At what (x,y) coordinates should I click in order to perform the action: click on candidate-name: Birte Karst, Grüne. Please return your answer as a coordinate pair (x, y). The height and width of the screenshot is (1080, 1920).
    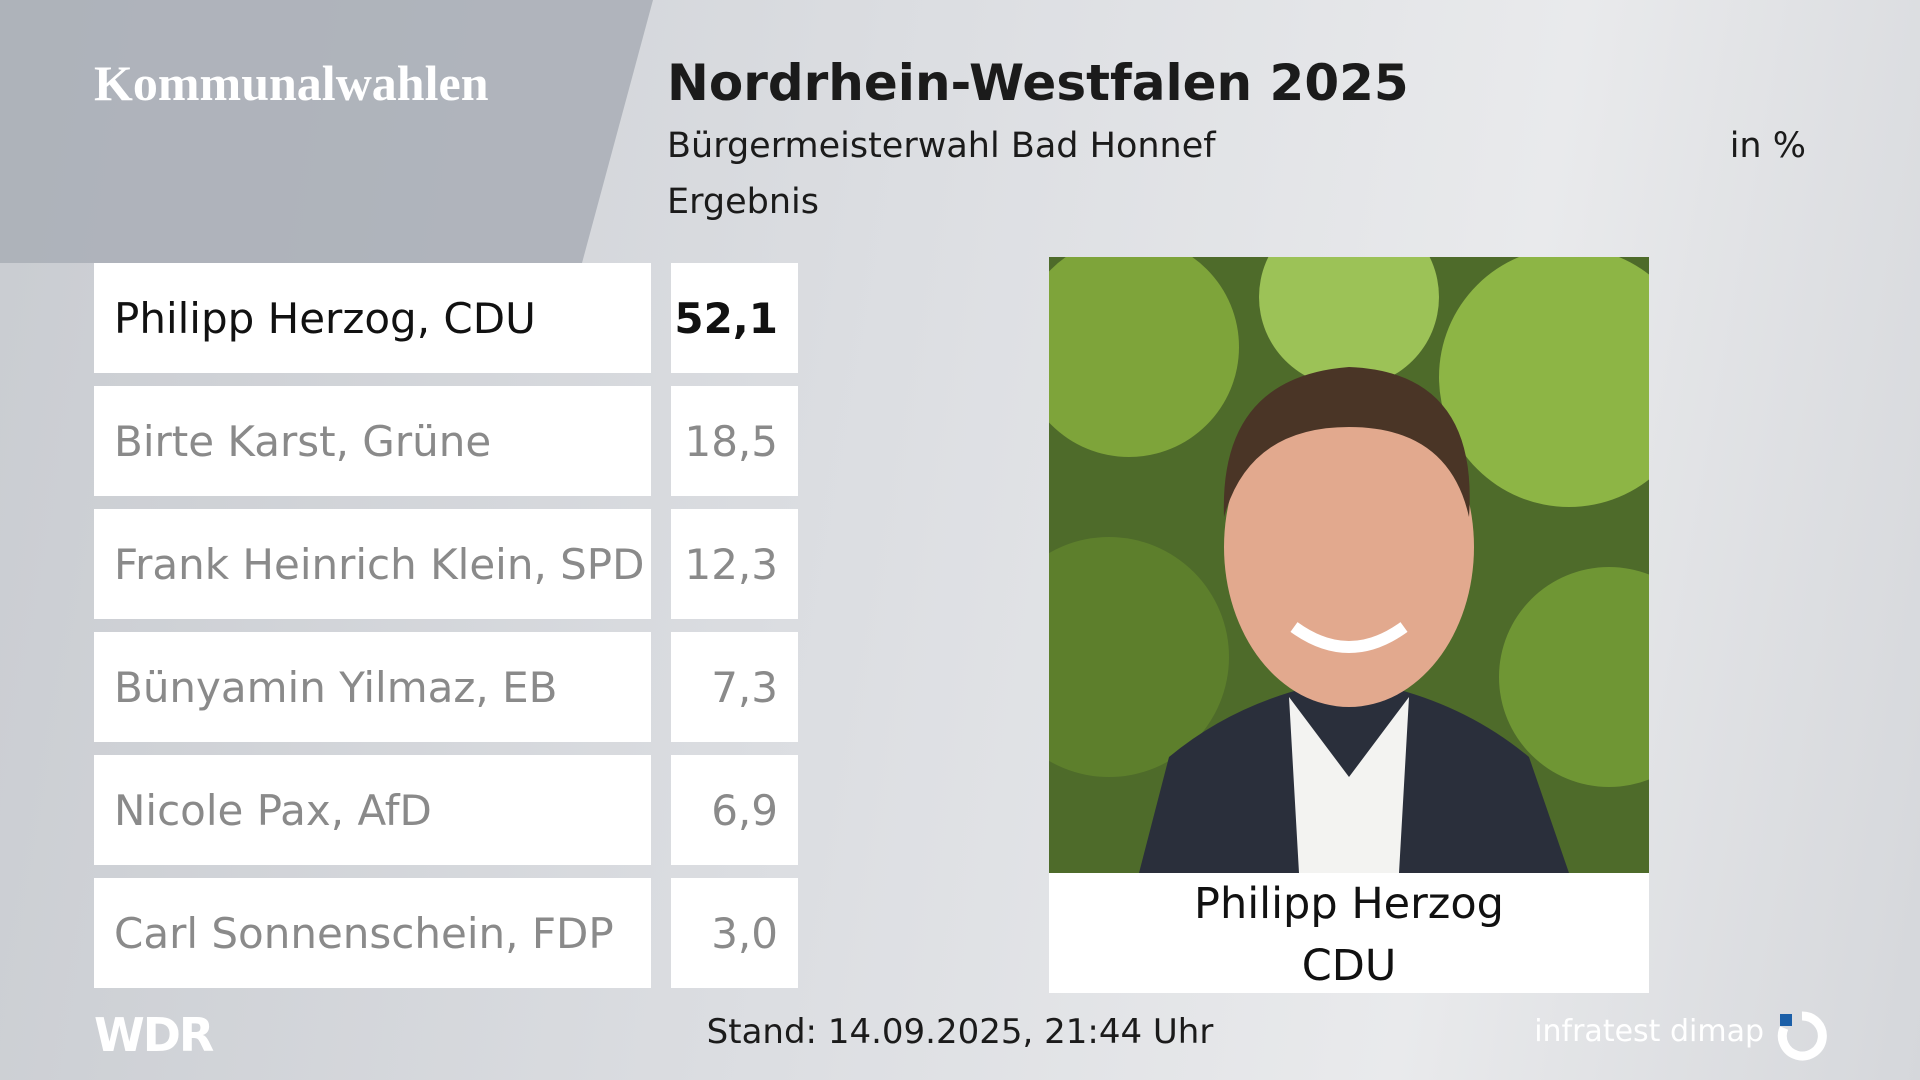
    Looking at the image, I should click on (372, 441).